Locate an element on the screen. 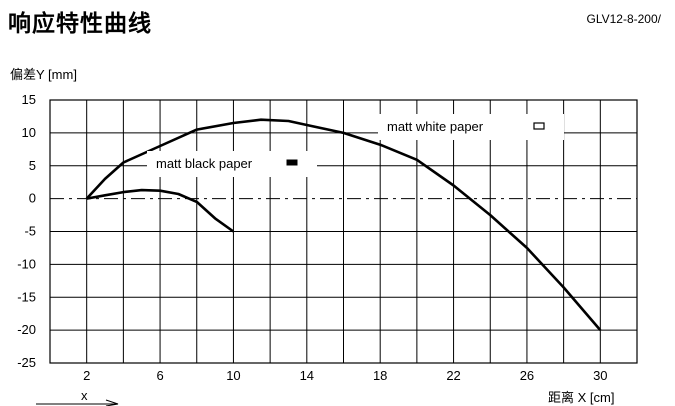  x-marker-label: x is located at coordinates (84, 395).